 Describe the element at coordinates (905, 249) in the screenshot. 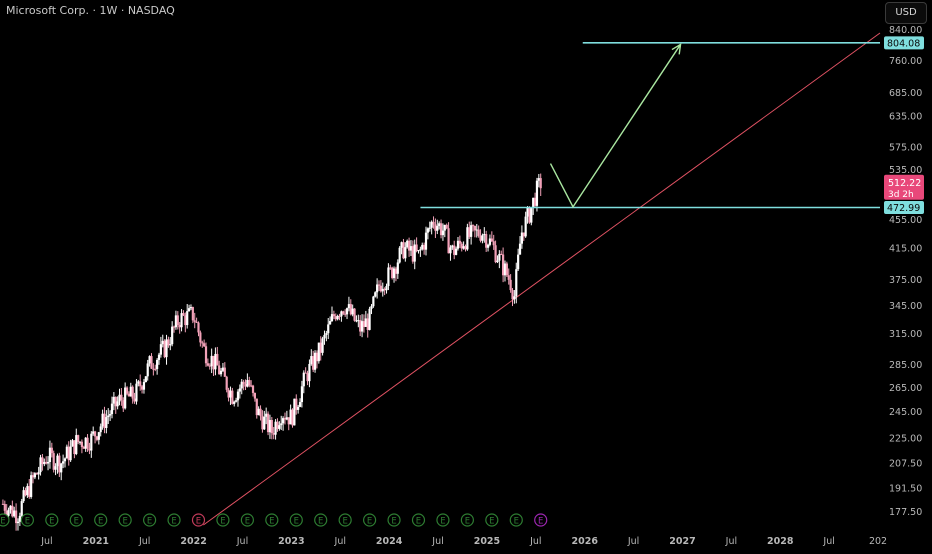

I see `price-axis-label: 415.00` at that location.